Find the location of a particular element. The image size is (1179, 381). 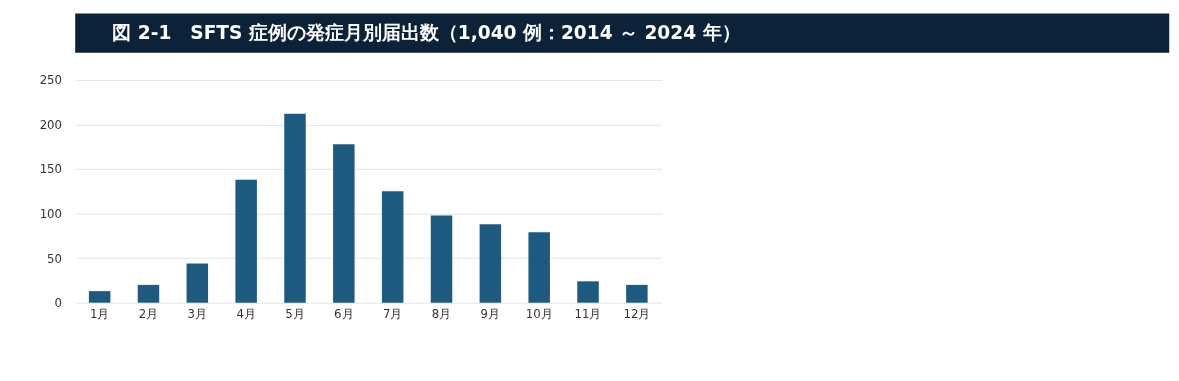

x-tick-label: 1月 is located at coordinates (99, 313).